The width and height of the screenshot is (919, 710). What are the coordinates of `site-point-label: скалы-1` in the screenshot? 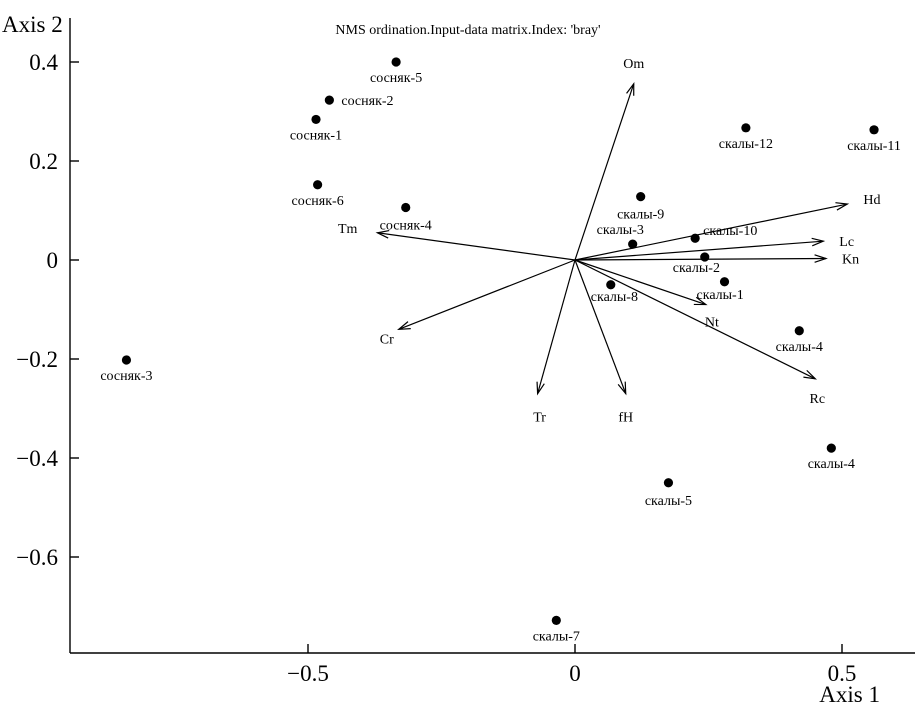 It's located at (720, 295).